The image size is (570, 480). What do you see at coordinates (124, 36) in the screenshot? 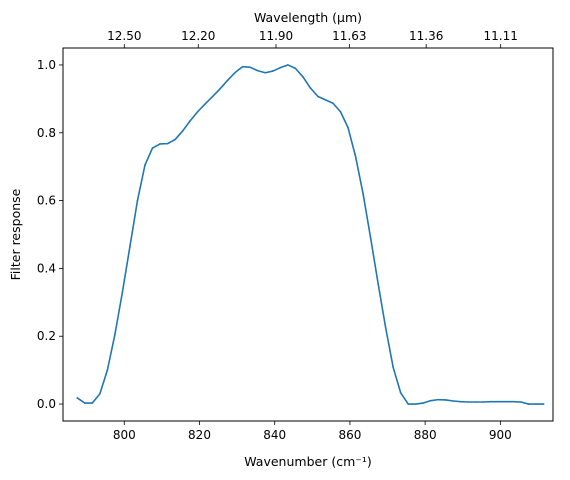
I see `top-tick-label: 12.50` at bounding box center [124, 36].